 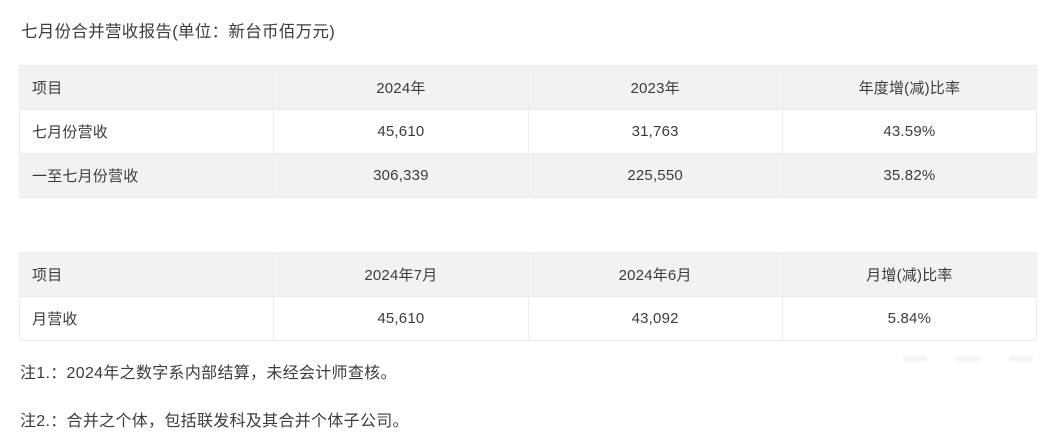 I want to click on cell-item-name: 七月份营收, so click(x=146, y=131).